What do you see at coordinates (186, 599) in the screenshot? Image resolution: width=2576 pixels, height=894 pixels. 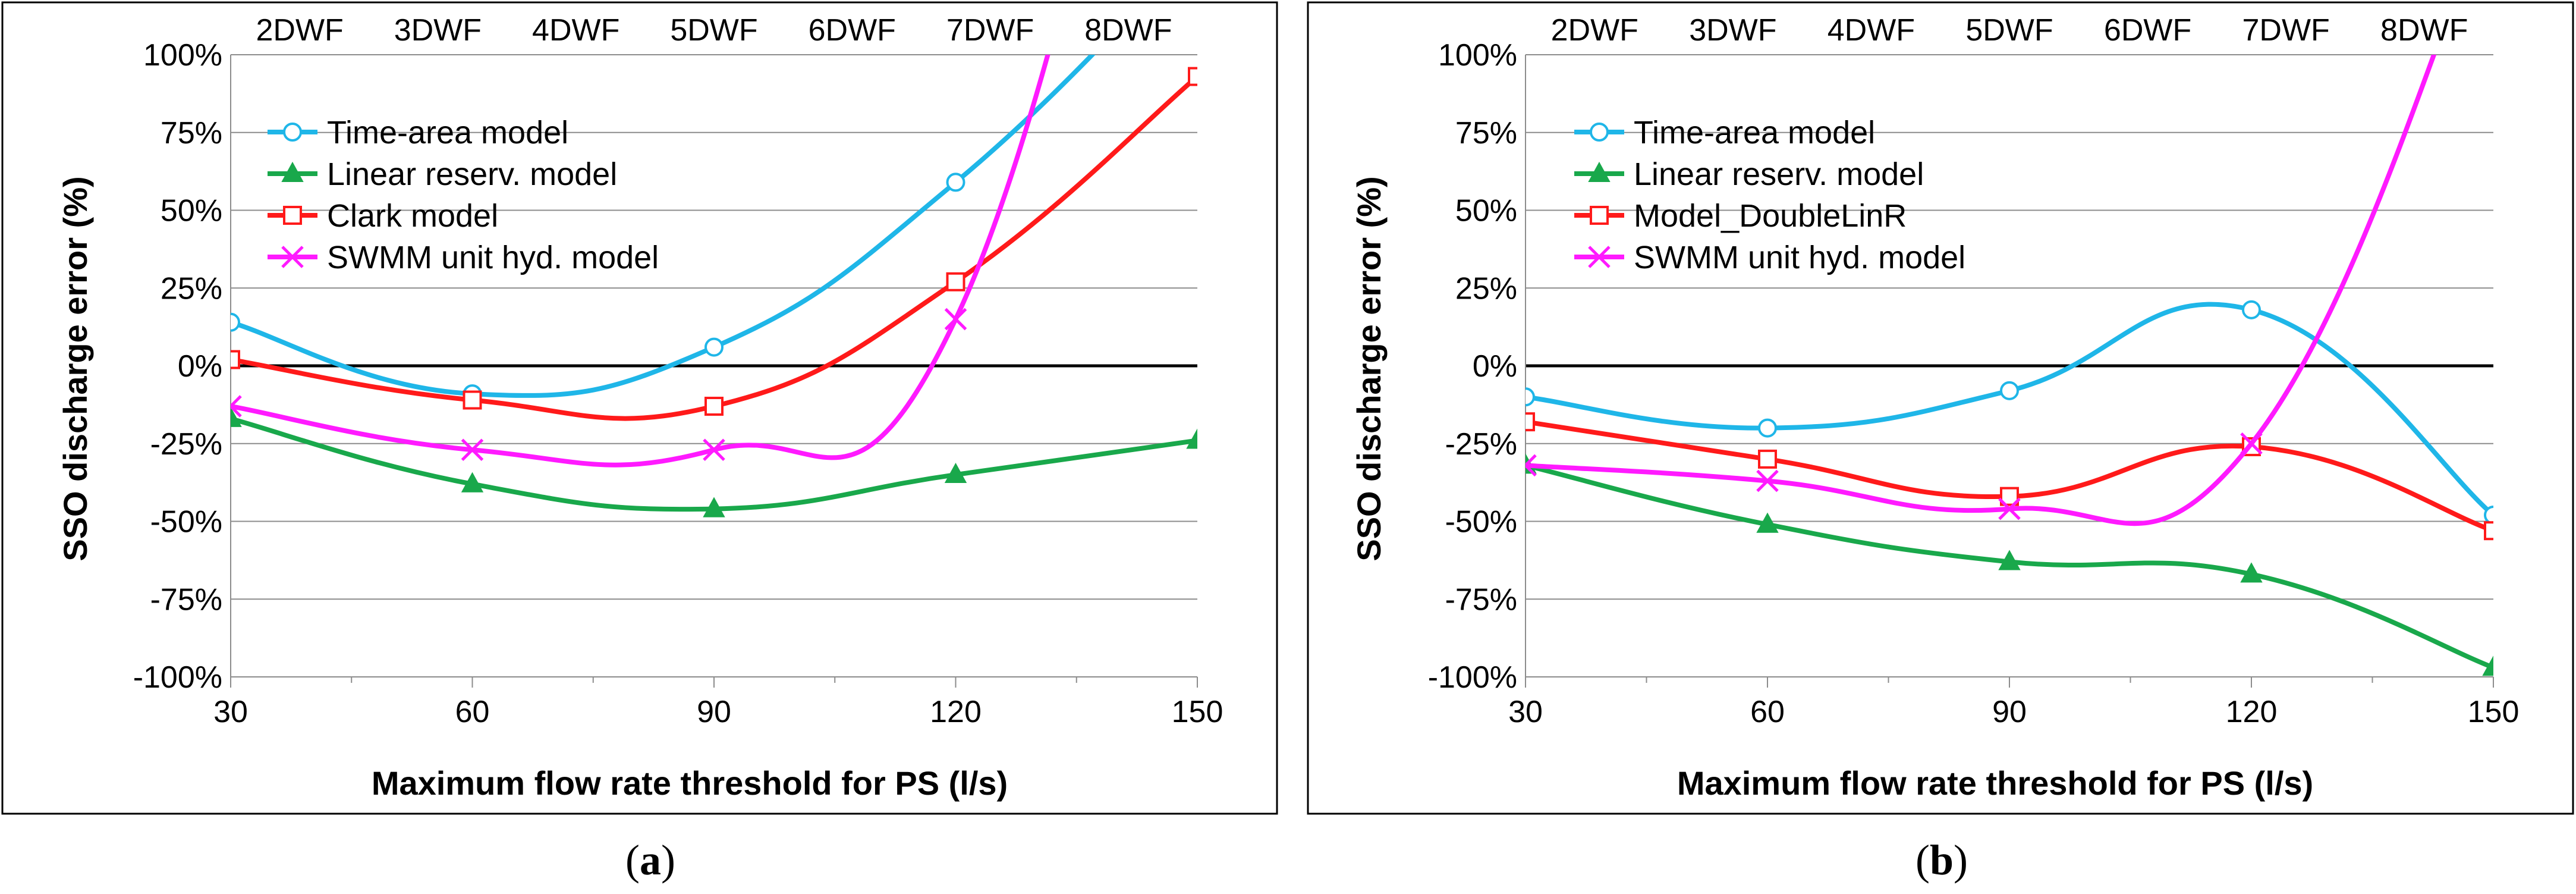 I see `panel-a-y-tick-label: -75%` at bounding box center [186, 599].